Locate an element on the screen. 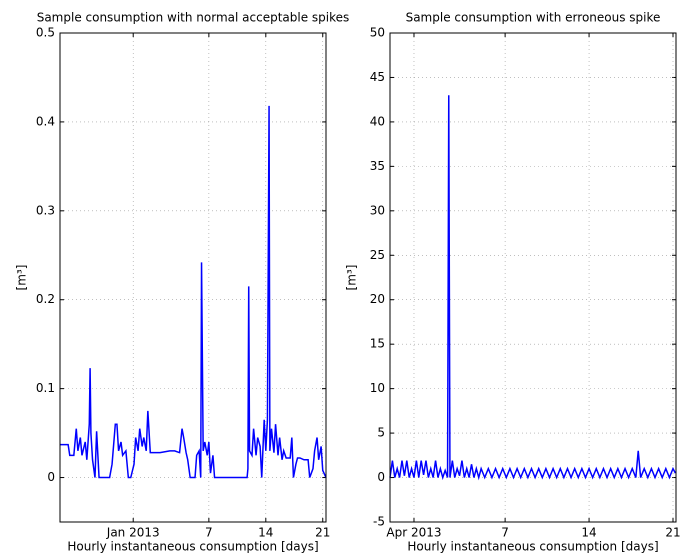 This screenshot has height=555, width=692. y-tick-label: 35 is located at coordinates (377, 166).